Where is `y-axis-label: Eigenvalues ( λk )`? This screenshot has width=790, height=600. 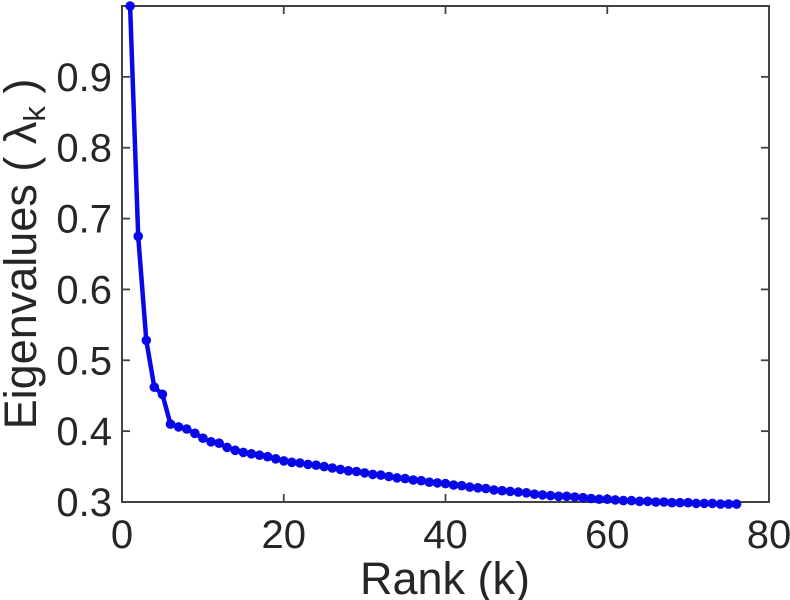 y-axis-label: Eigenvalues ( λk ) is located at coordinates (26, 254).